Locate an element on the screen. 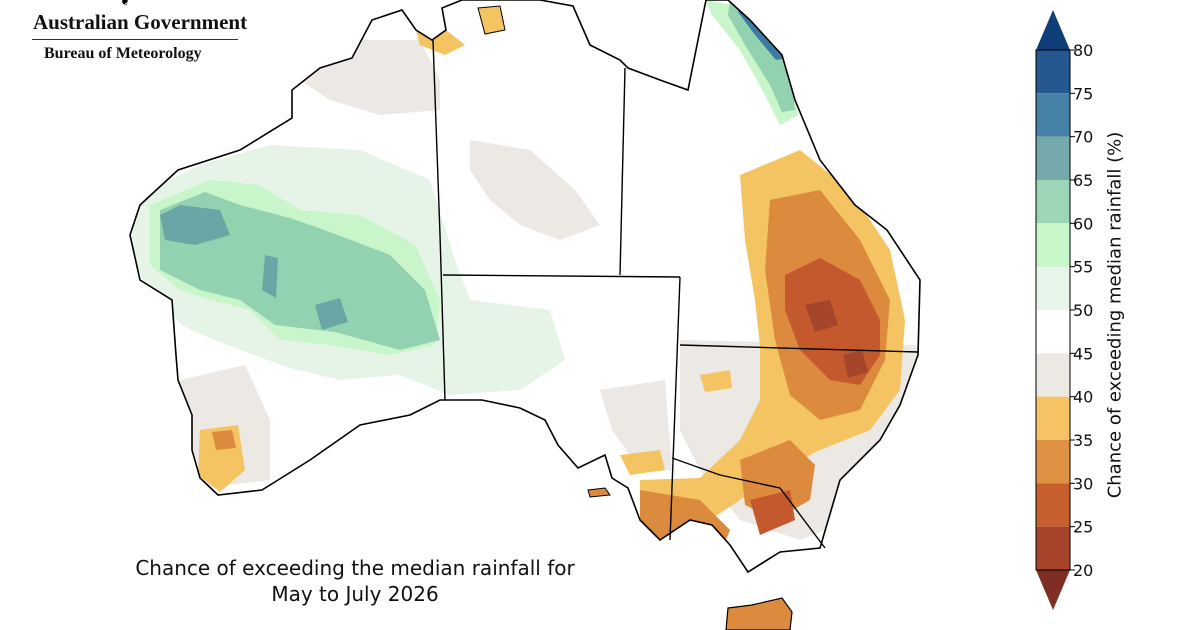 This screenshot has height=630, width=1200. tasmania is located at coordinates (759, 613).